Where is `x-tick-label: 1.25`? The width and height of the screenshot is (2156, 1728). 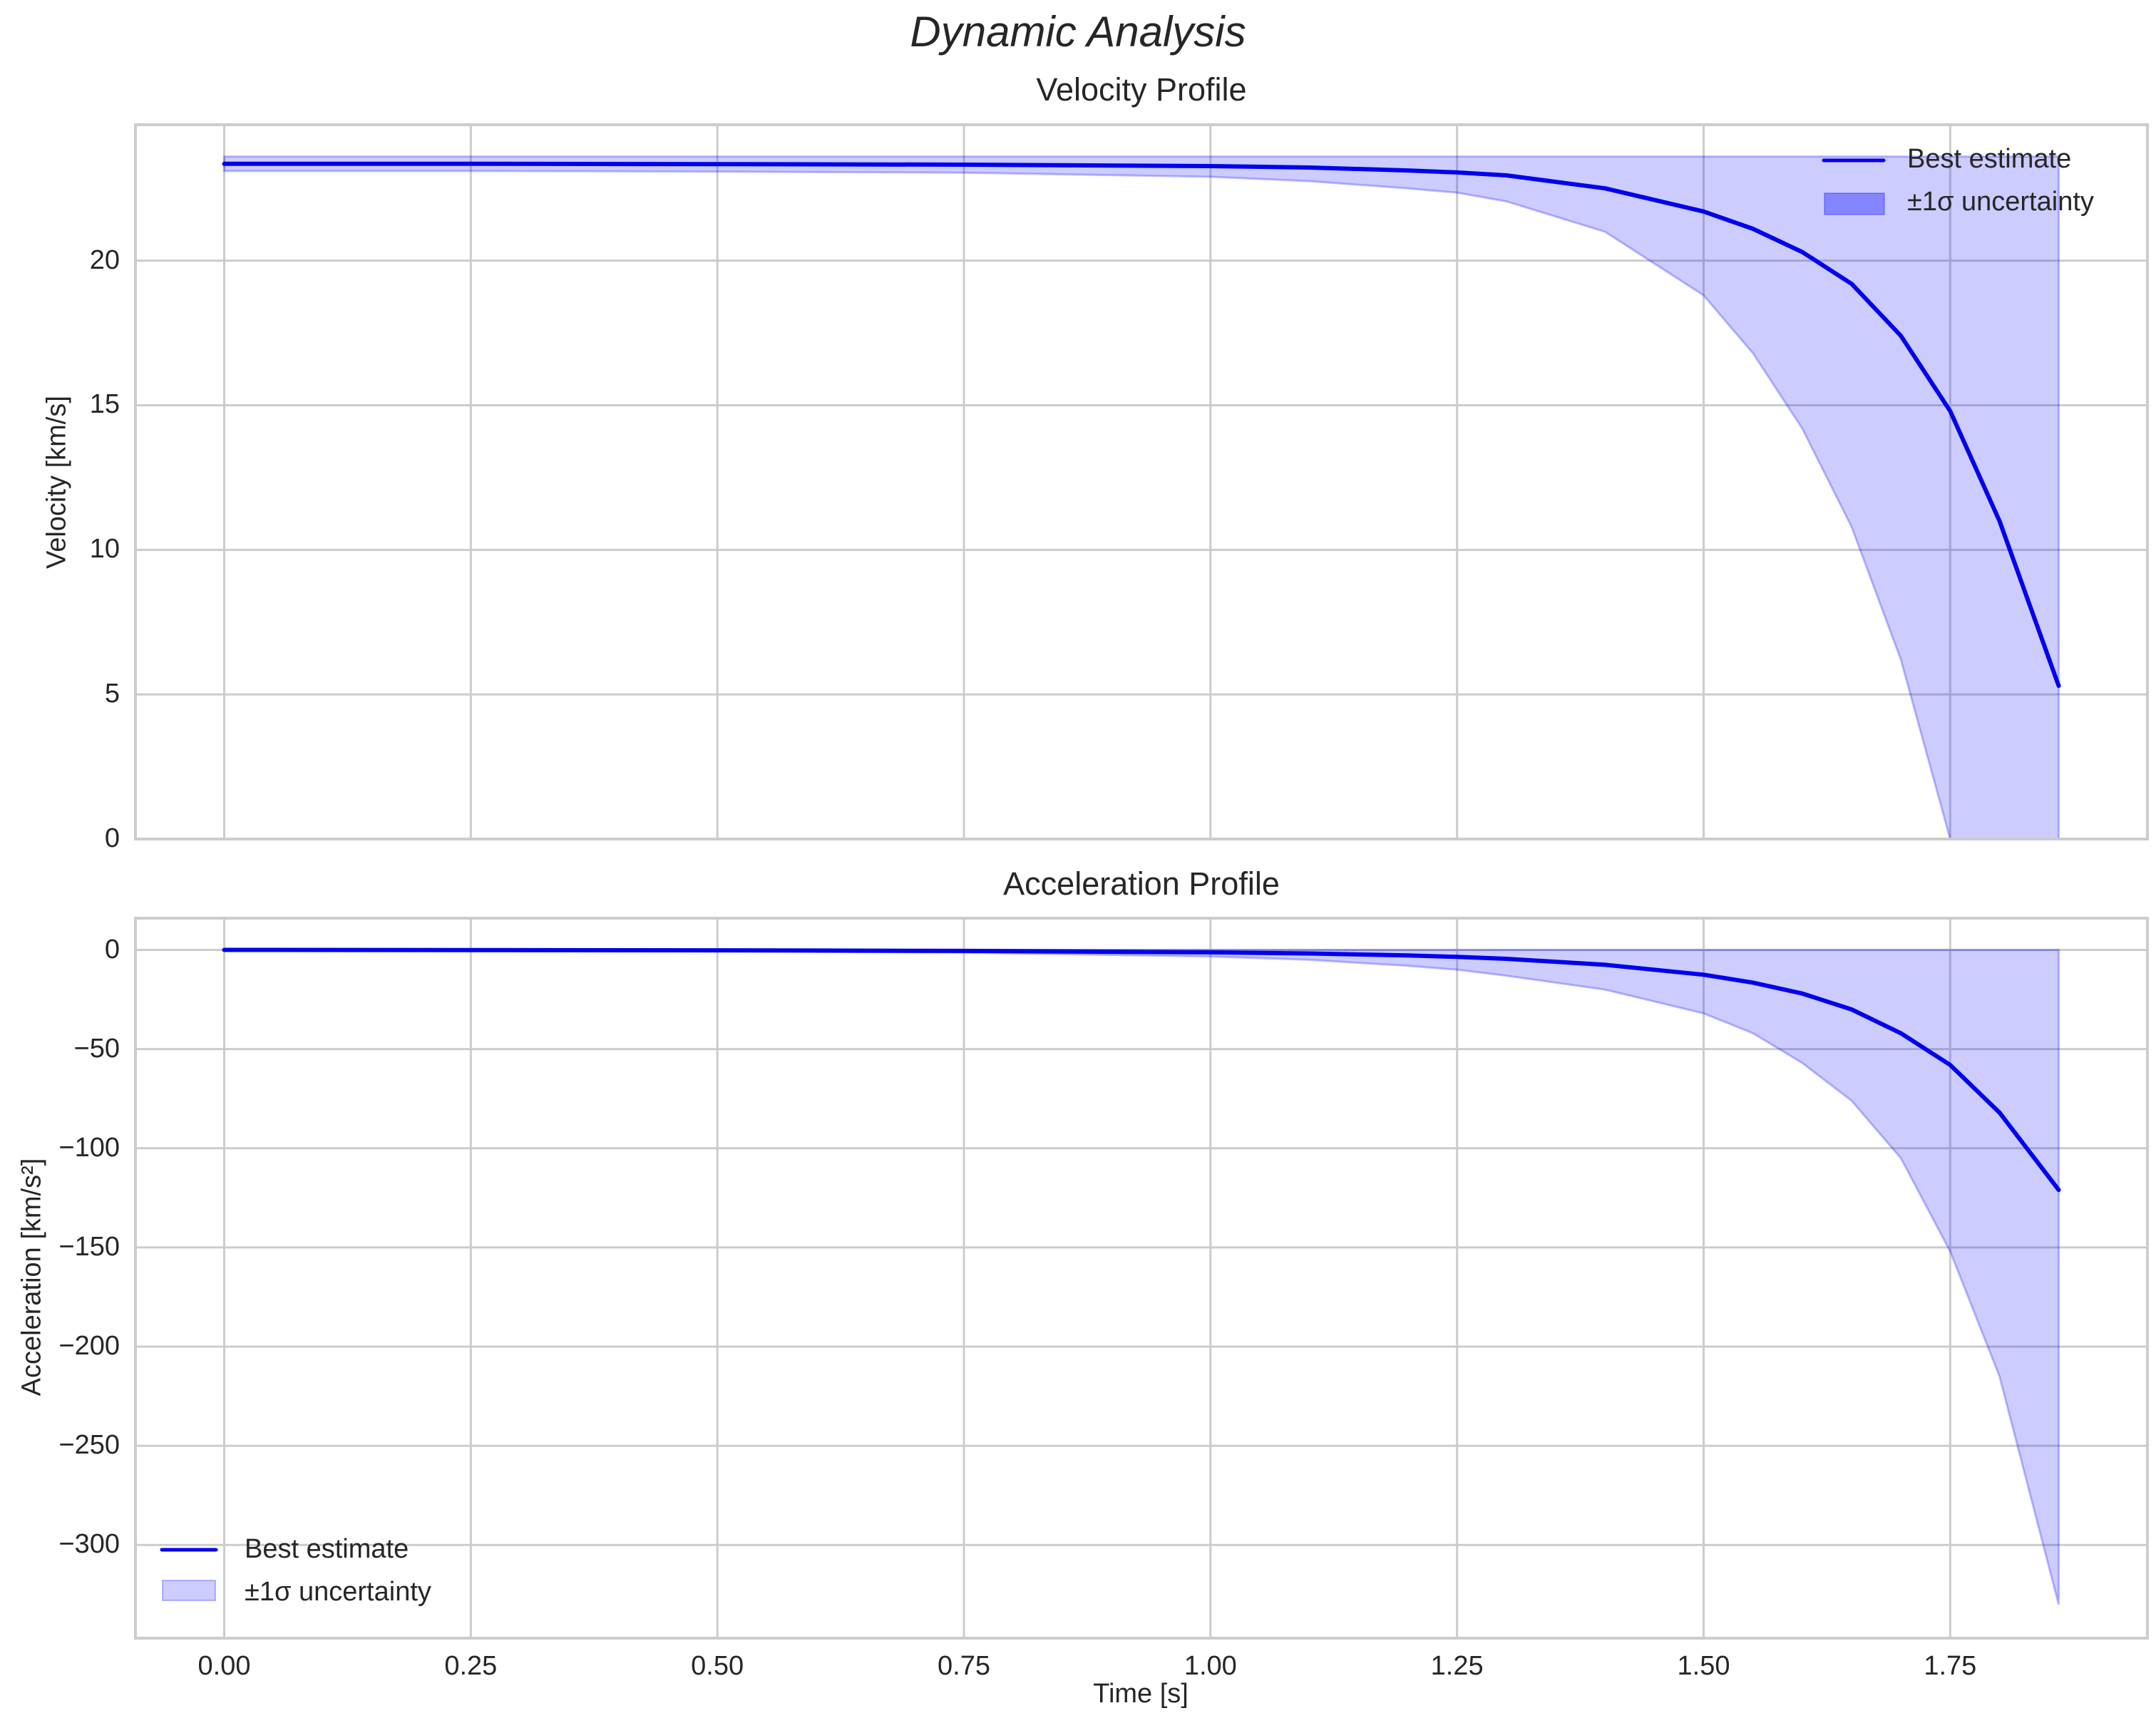 x-tick-label: 1.25 is located at coordinates (1457, 1666).